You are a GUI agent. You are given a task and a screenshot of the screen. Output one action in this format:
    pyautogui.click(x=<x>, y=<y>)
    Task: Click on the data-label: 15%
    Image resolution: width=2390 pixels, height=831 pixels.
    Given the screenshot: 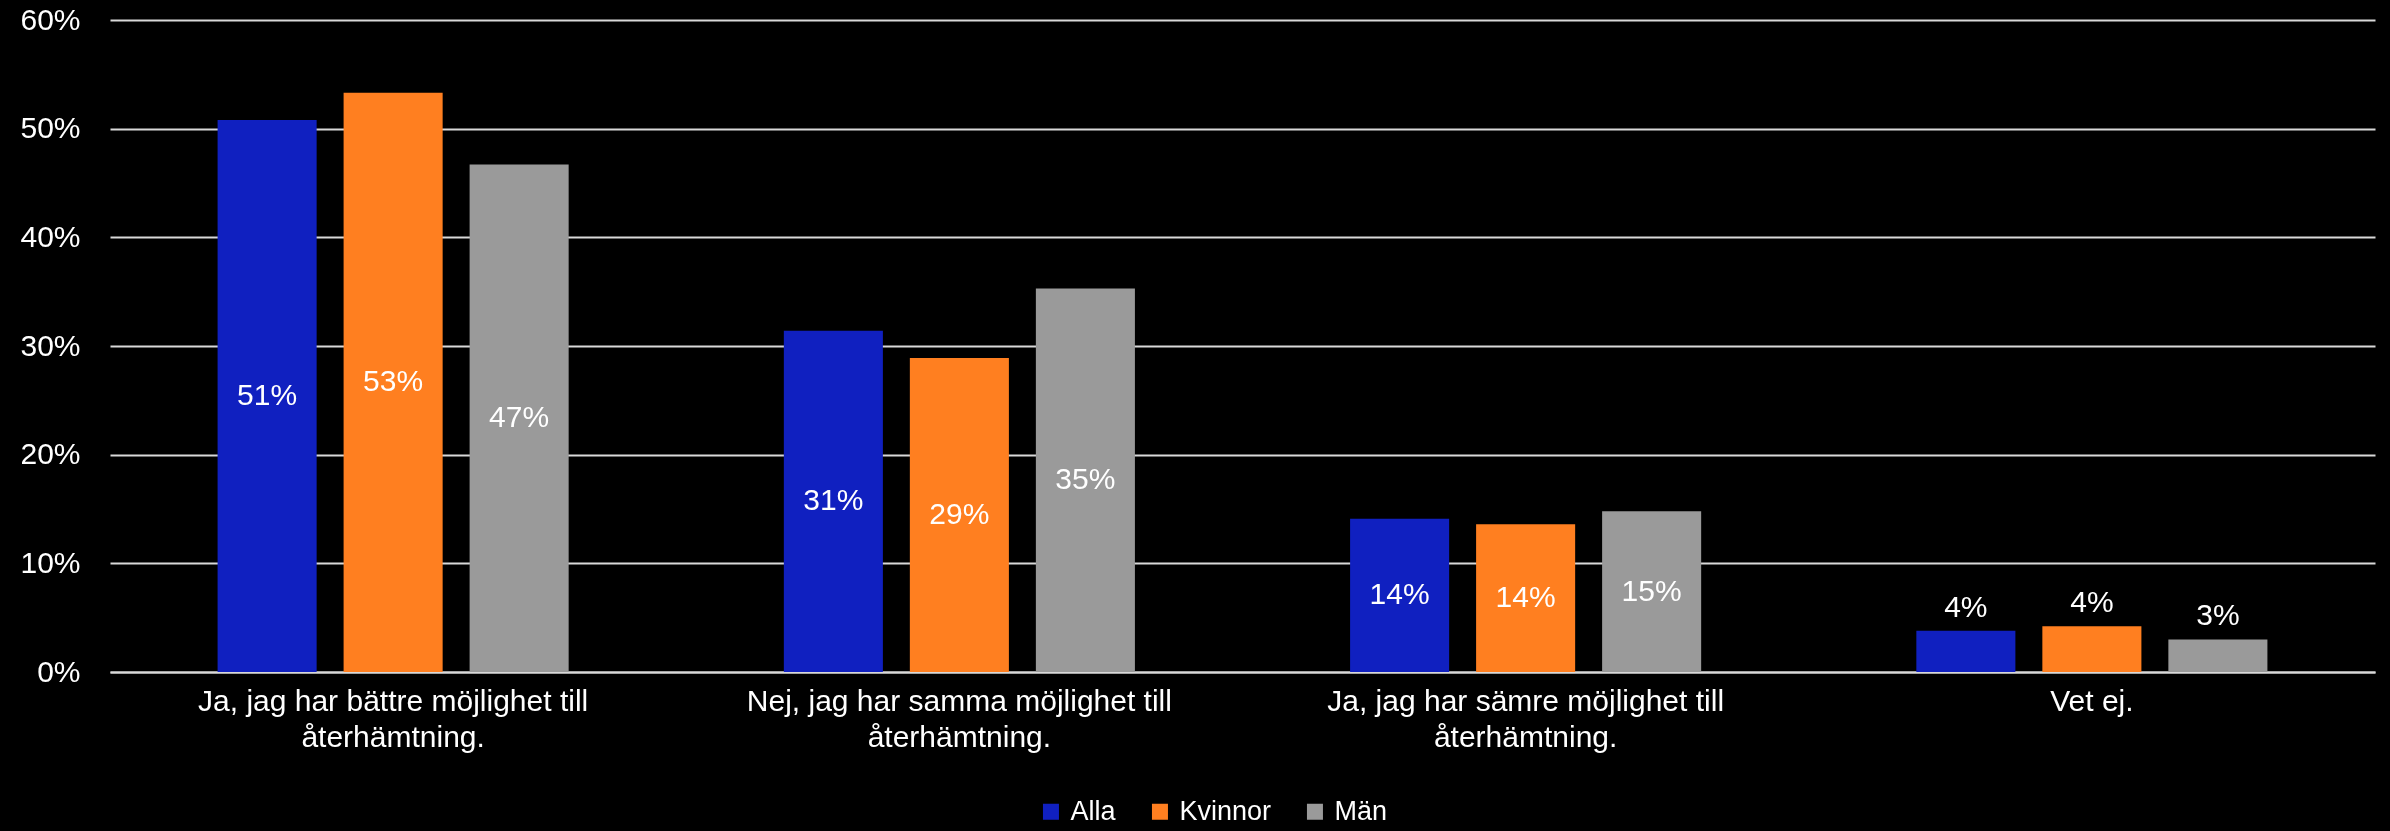 What is the action you would take?
    pyautogui.click(x=1651, y=590)
    